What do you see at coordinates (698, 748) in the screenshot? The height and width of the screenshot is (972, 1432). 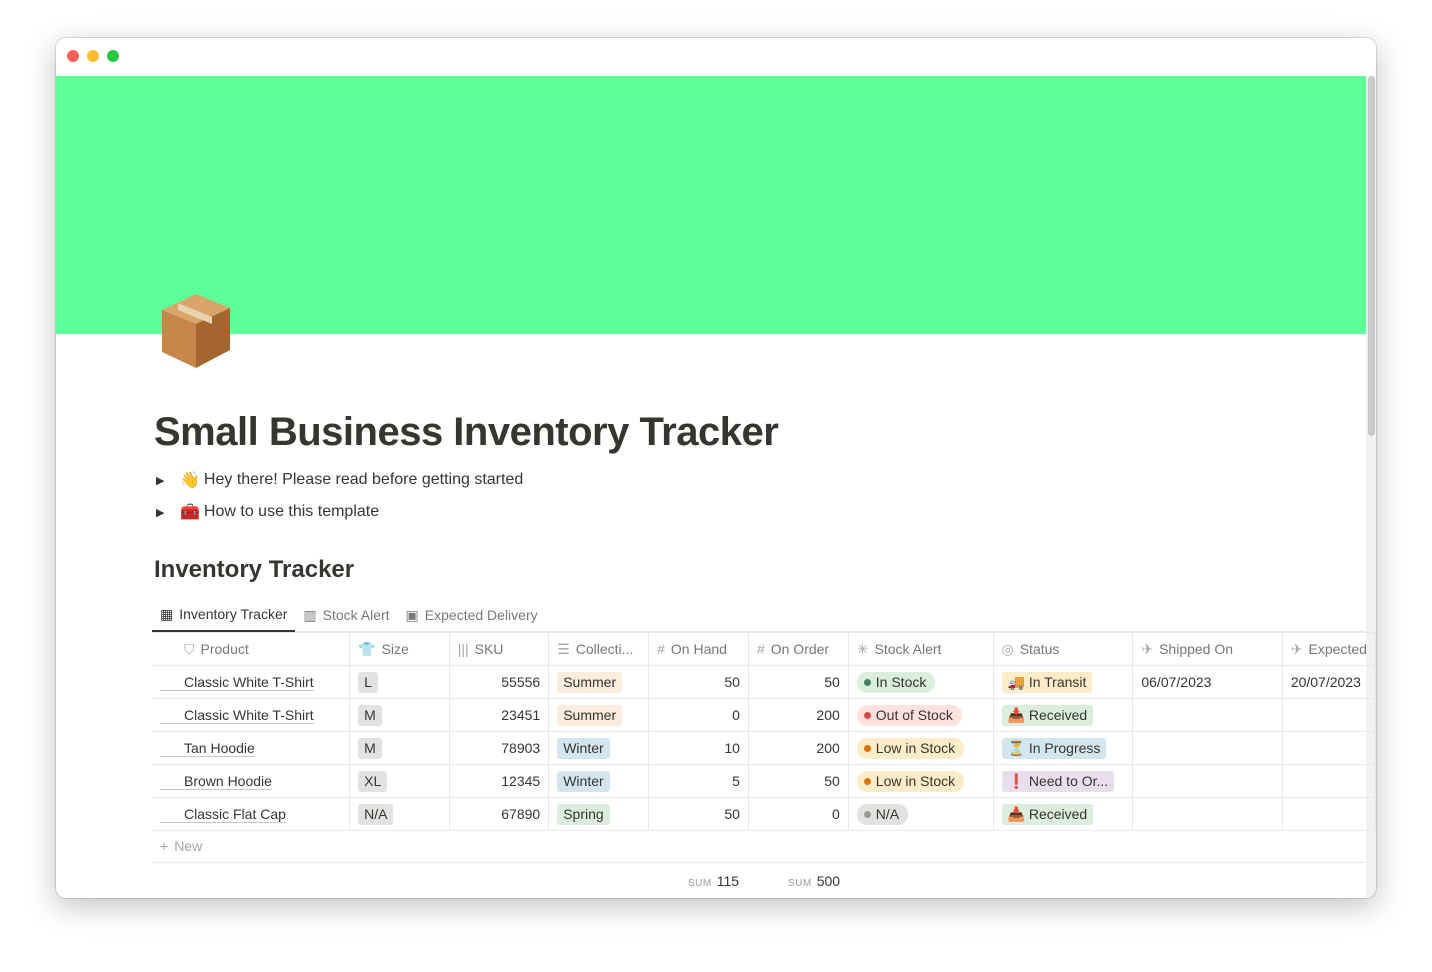 I see `on-hand-cell: 10` at bounding box center [698, 748].